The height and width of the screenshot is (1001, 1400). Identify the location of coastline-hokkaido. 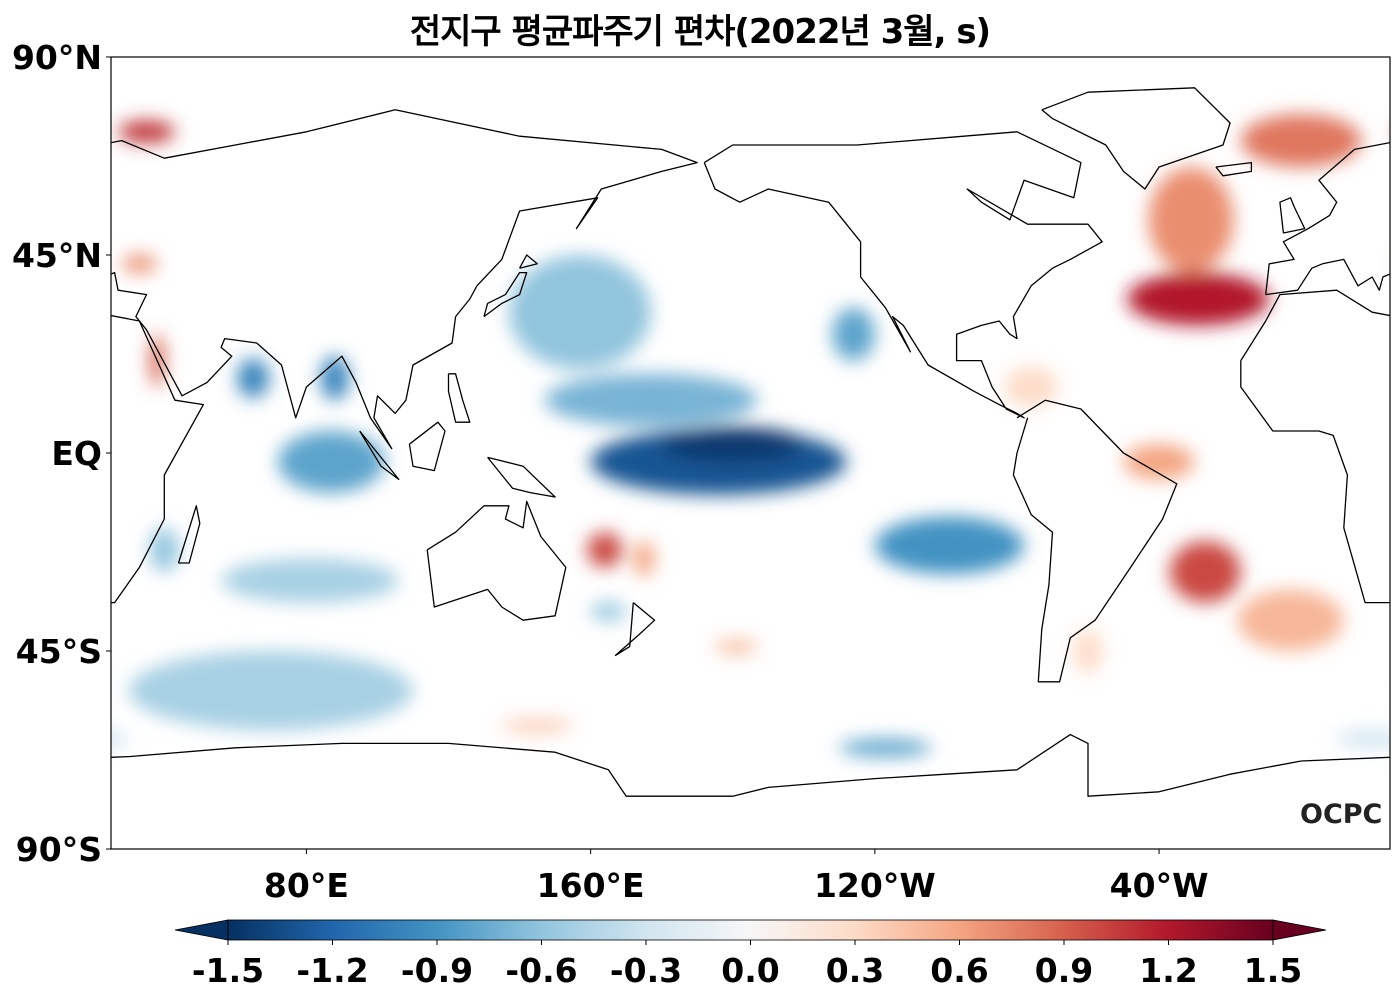
(528, 261).